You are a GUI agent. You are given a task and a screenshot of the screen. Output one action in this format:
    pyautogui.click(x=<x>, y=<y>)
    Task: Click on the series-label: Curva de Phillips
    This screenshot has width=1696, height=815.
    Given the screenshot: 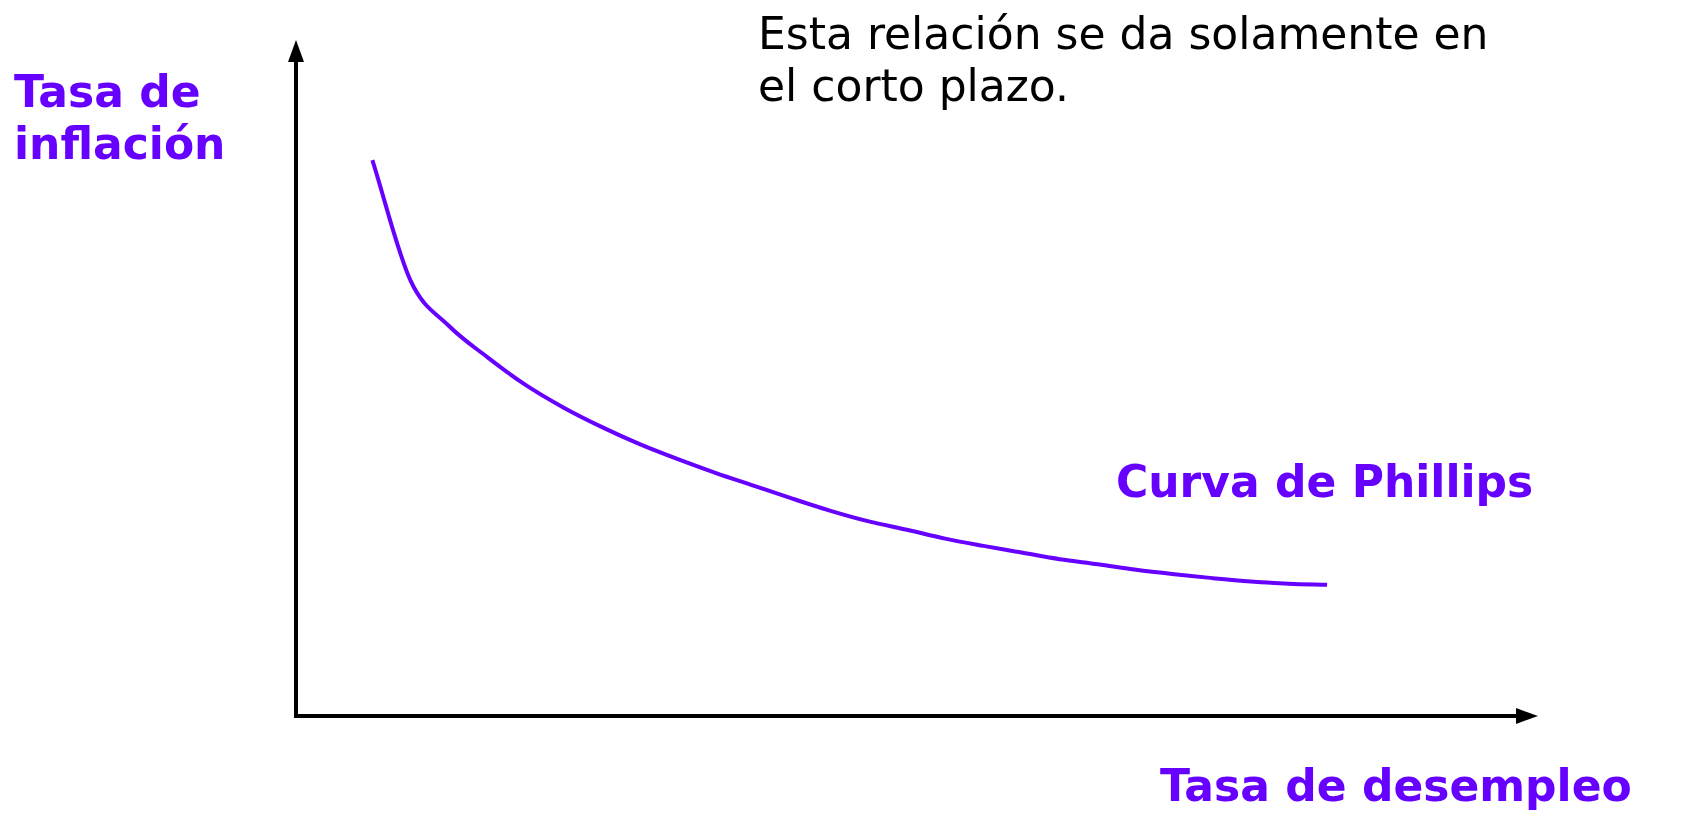 What is the action you would take?
    pyautogui.click(x=1325, y=482)
    